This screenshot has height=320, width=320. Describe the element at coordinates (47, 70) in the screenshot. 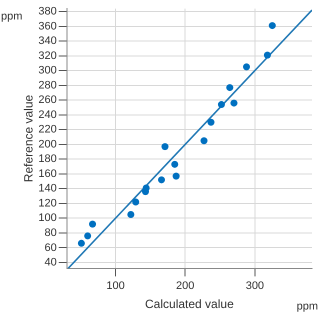

I see `y-tick-label: 300` at that location.